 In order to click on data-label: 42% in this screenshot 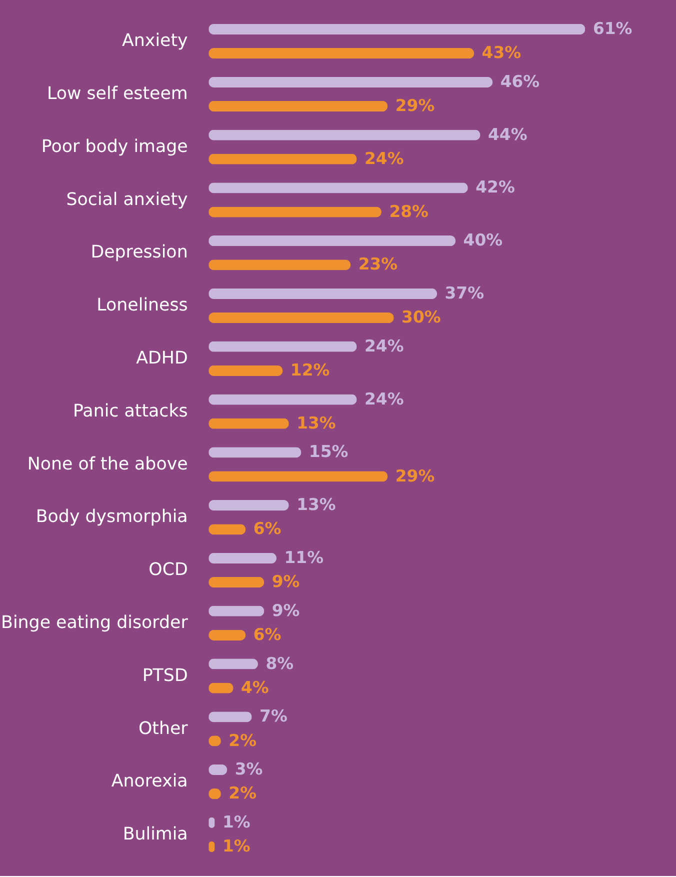, I will do `click(495, 187)`.